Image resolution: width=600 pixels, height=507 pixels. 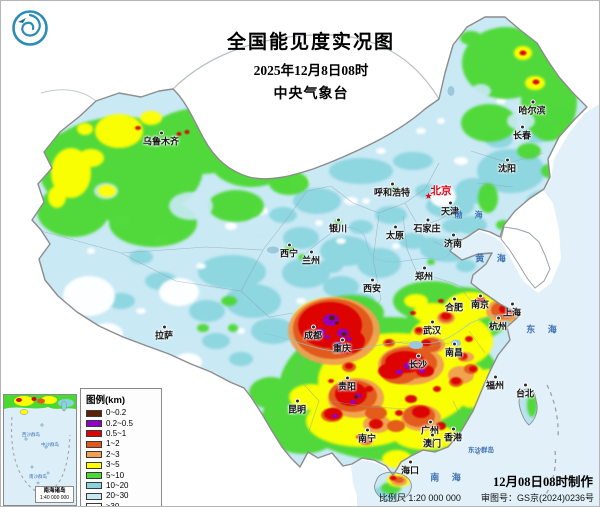 I want to click on city-name: 石家庄, so click(x=427, y=228).